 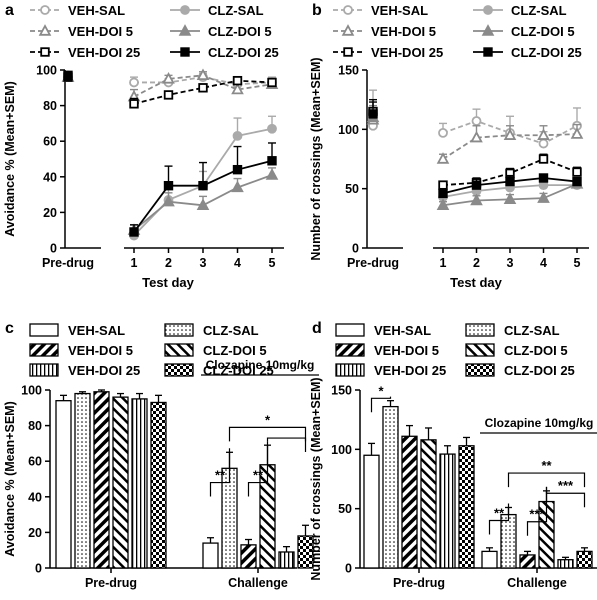 I want to click on x-tick-label: 5, so click(x=577, y=263).